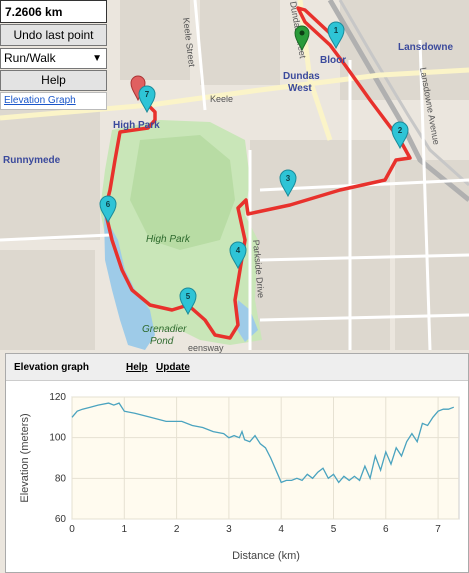 Image resolution: width=469 pixels, height=573 pixels. Describe the element at coordinates (438, 529) in the screenshot. I see `x-tick-label: 7` at that location.